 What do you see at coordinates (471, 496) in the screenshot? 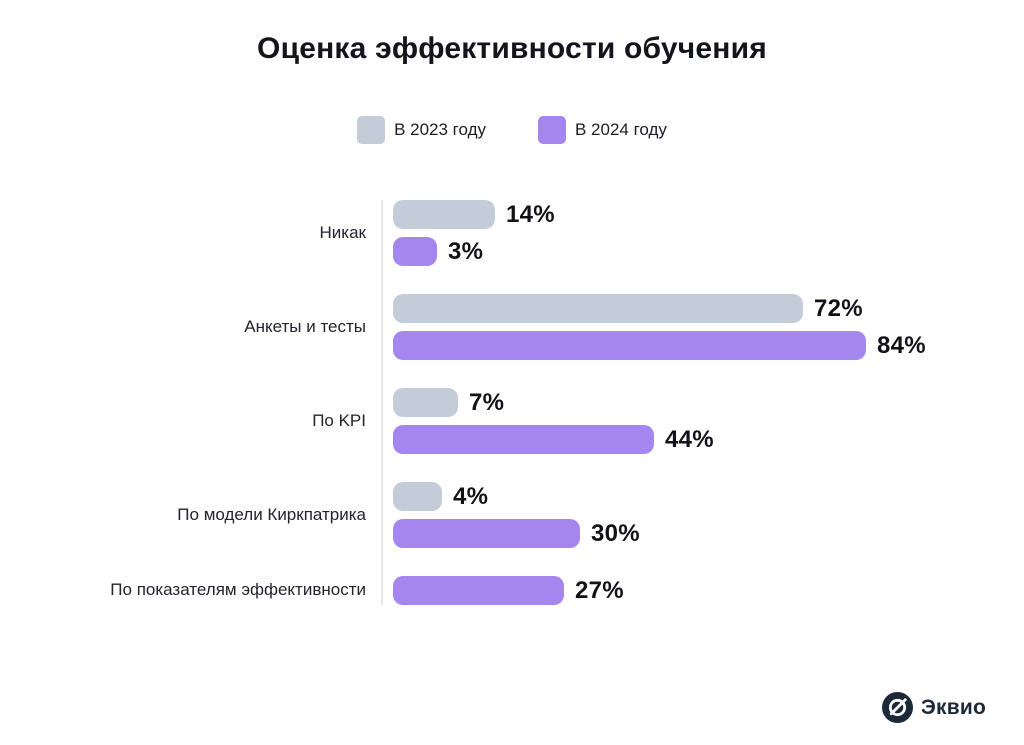
I see `bar-value-label: 4%` at bounding box center [471, 496].